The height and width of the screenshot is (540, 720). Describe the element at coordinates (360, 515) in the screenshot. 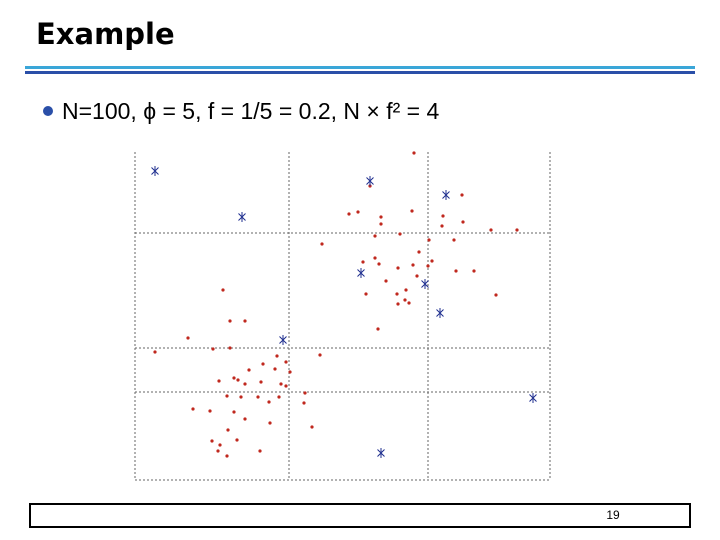

I see `footer-box` at that location.